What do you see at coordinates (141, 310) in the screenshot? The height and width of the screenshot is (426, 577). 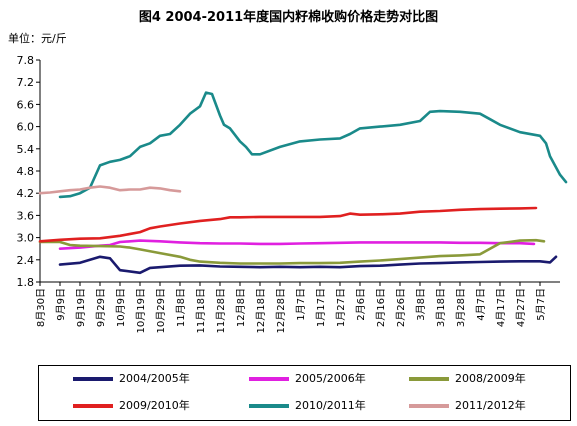 I see `x-tick-label: 10月19日` at bounding box center [141, 310].